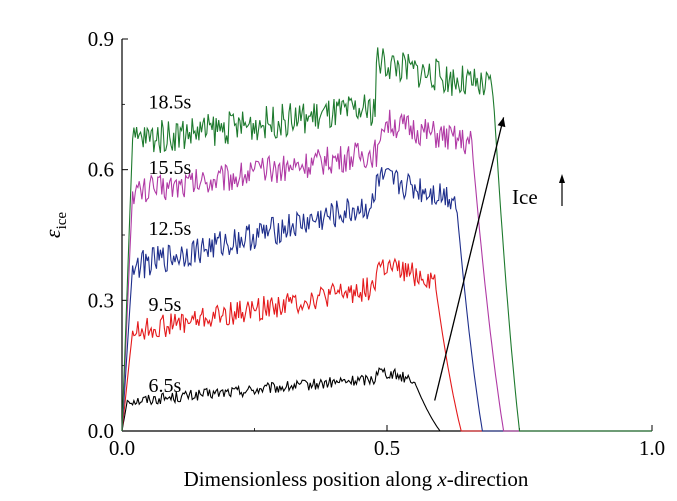 This screenshot has width=677, height=501. I want to click on up-arrowhead-icon, so click(562, 178).